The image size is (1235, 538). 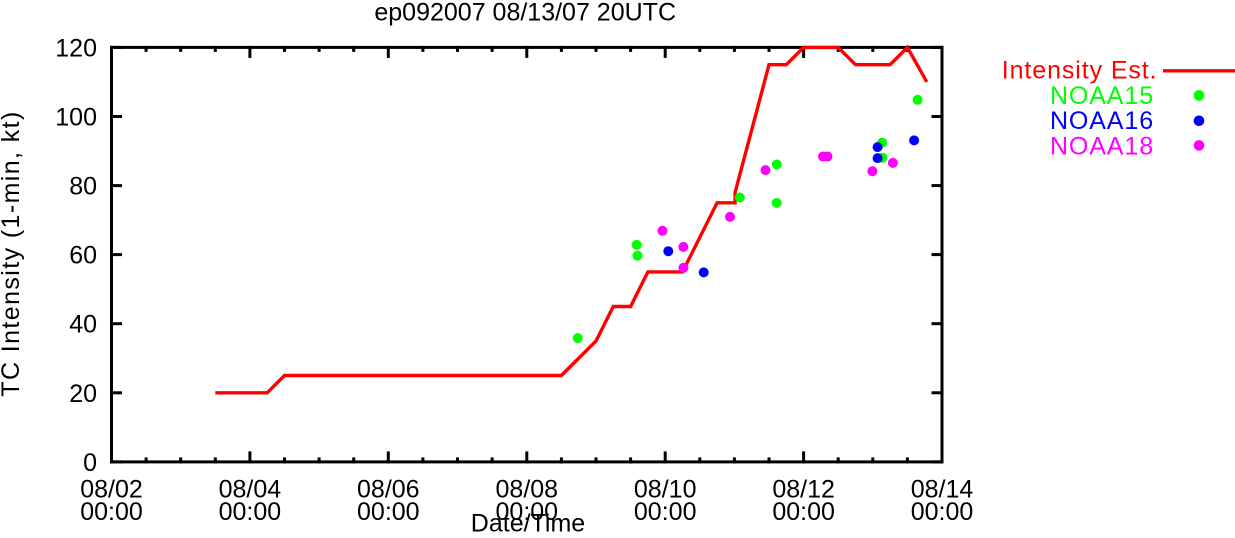 What do you see at coordinates (1080, 71) in the screenshot?
I see `svg-text: Intensity Est.` at bounding box center [1080, 71].